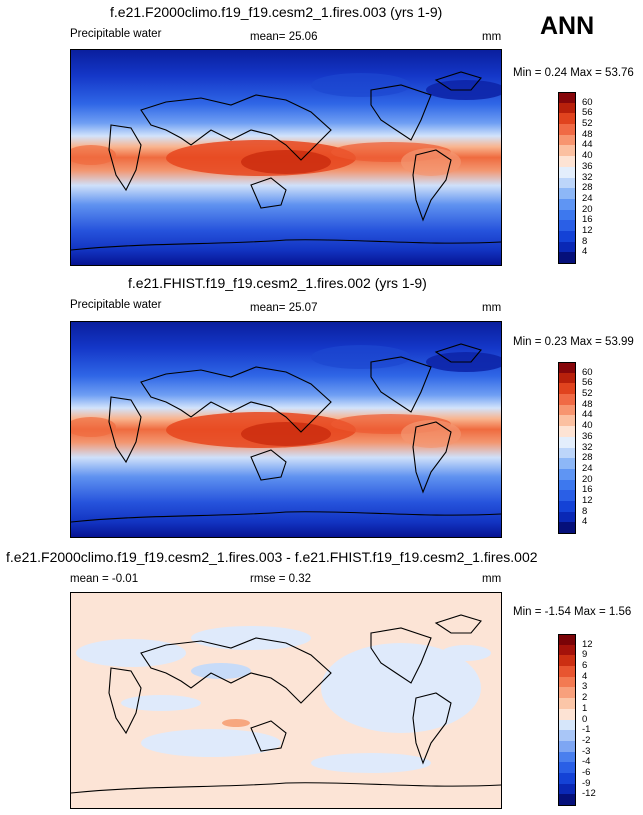  What do you see at coordinates (587, 156) in the screenshot?
I see `colorbar-tick-label: 40` at bounding box center [587, 156].